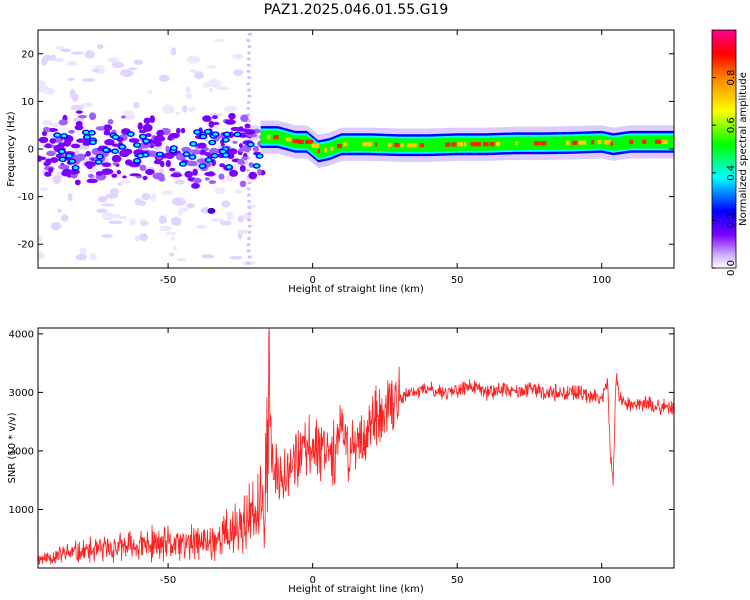  What do you see at coordinates (467, 144) in the screenshot?
I see `ridge-core` at bounding box center [467, 144].